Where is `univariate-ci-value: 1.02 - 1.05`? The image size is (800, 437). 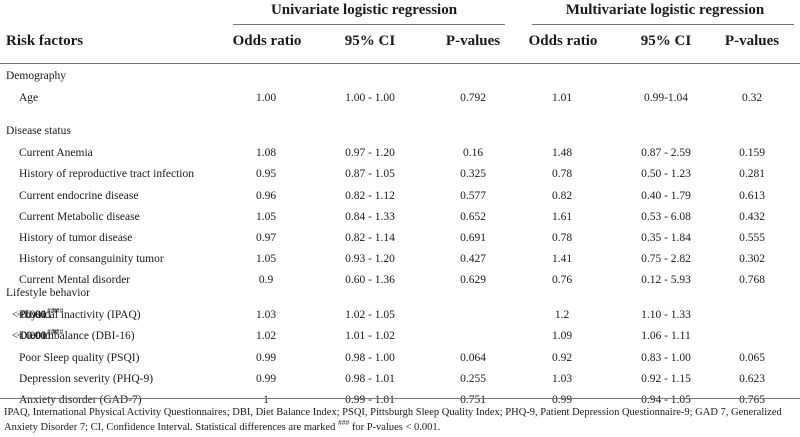 univariate-ci-value: 1.02 - 1.05 is located at coordinates (370, 315).